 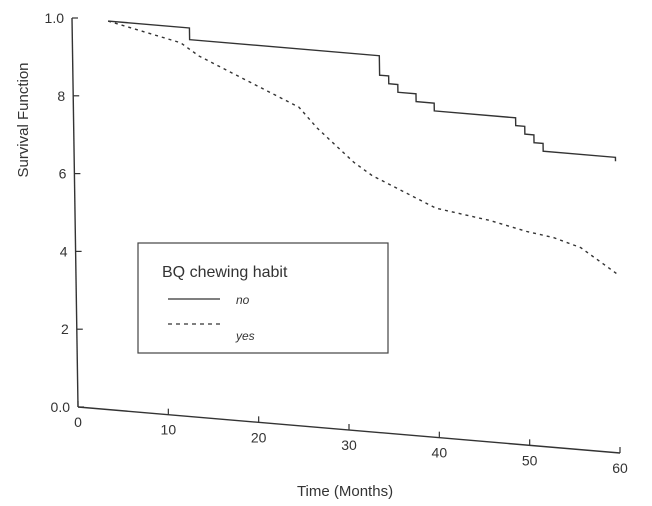 I want to click on legend: BQ chewing habit no yes, so click(x=263, y=298).